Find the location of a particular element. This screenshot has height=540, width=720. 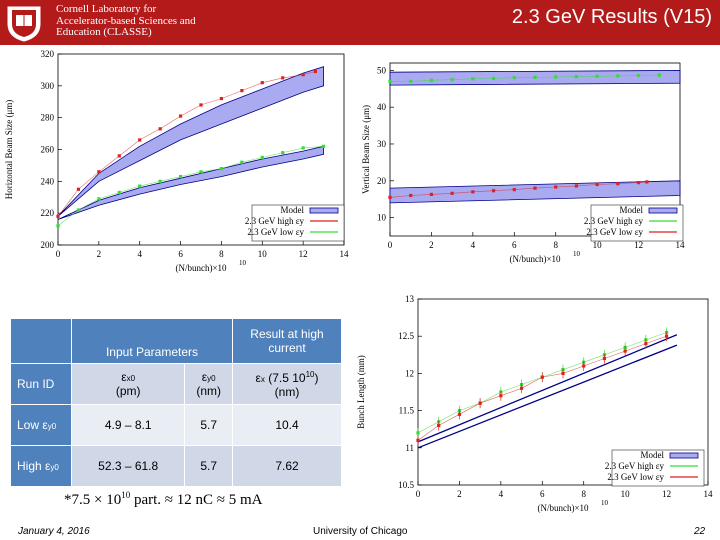

footer-university: University of Chicago is located at coordinates (360, 531).